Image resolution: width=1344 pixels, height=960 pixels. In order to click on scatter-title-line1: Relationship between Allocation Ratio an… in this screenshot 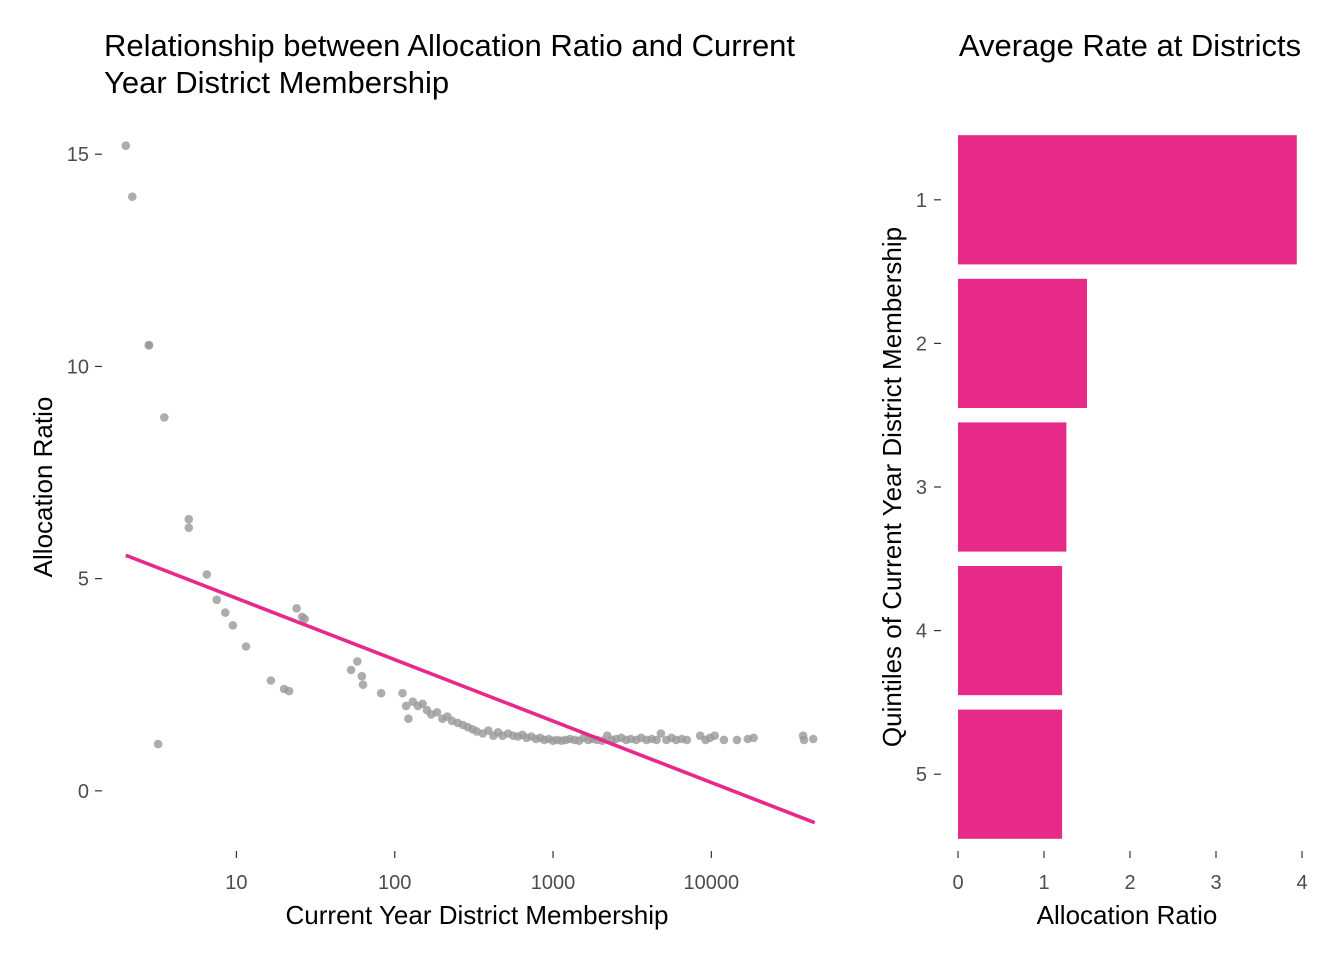, I will do `click(449, 45)`.